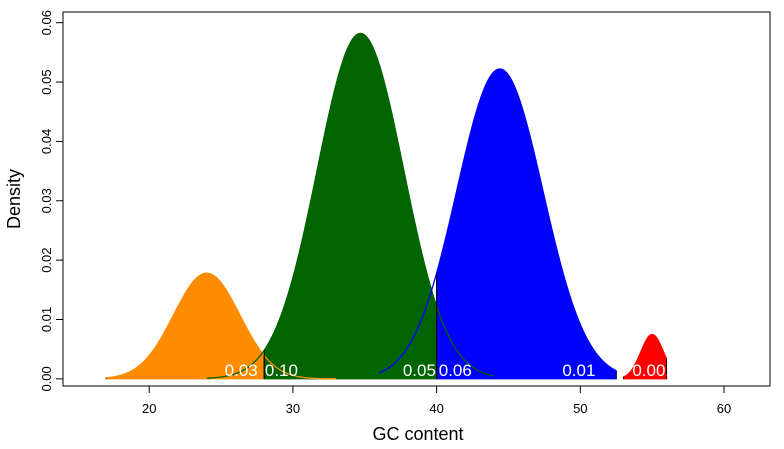 The width and height of the screenshot is (784, 449). Describe the element at coordinates (241, 370) in the screenshot. I see `overlap-annotation: 0.03` at that location.